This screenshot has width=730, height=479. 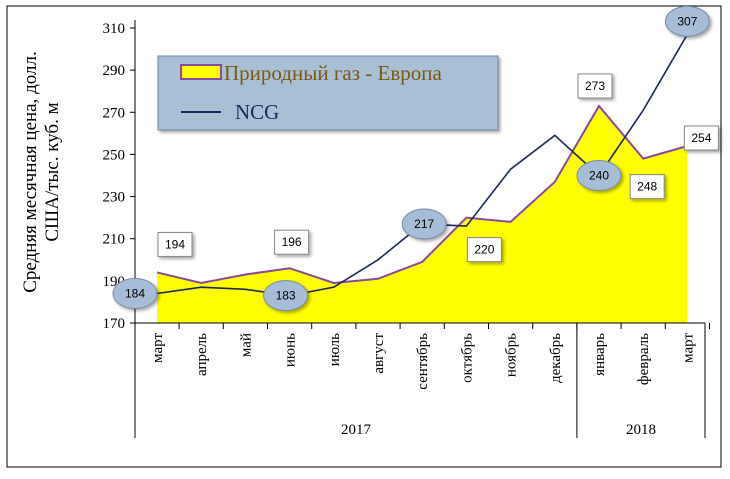 I want to click on y-tick-label: 310, so click(x=114, y=29).